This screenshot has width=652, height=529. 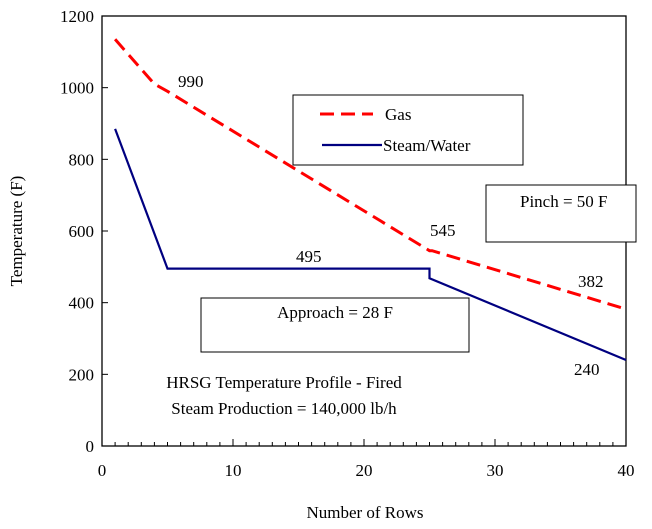 What do you see at coordinates (102, 470) in the screenshot?
I see `x-tick-label: 0` at bounding box center [102, 470].